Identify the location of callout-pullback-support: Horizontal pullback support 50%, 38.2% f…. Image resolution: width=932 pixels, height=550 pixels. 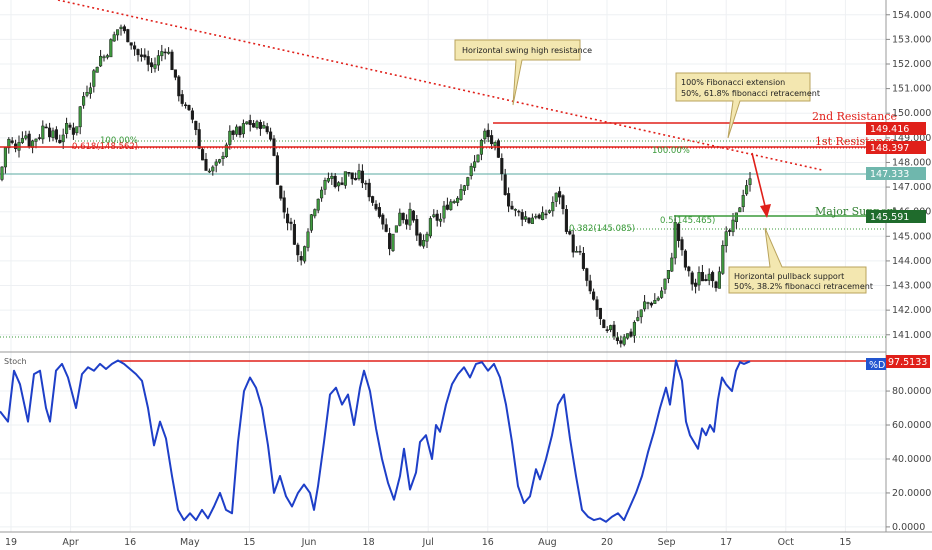
(800, 260).